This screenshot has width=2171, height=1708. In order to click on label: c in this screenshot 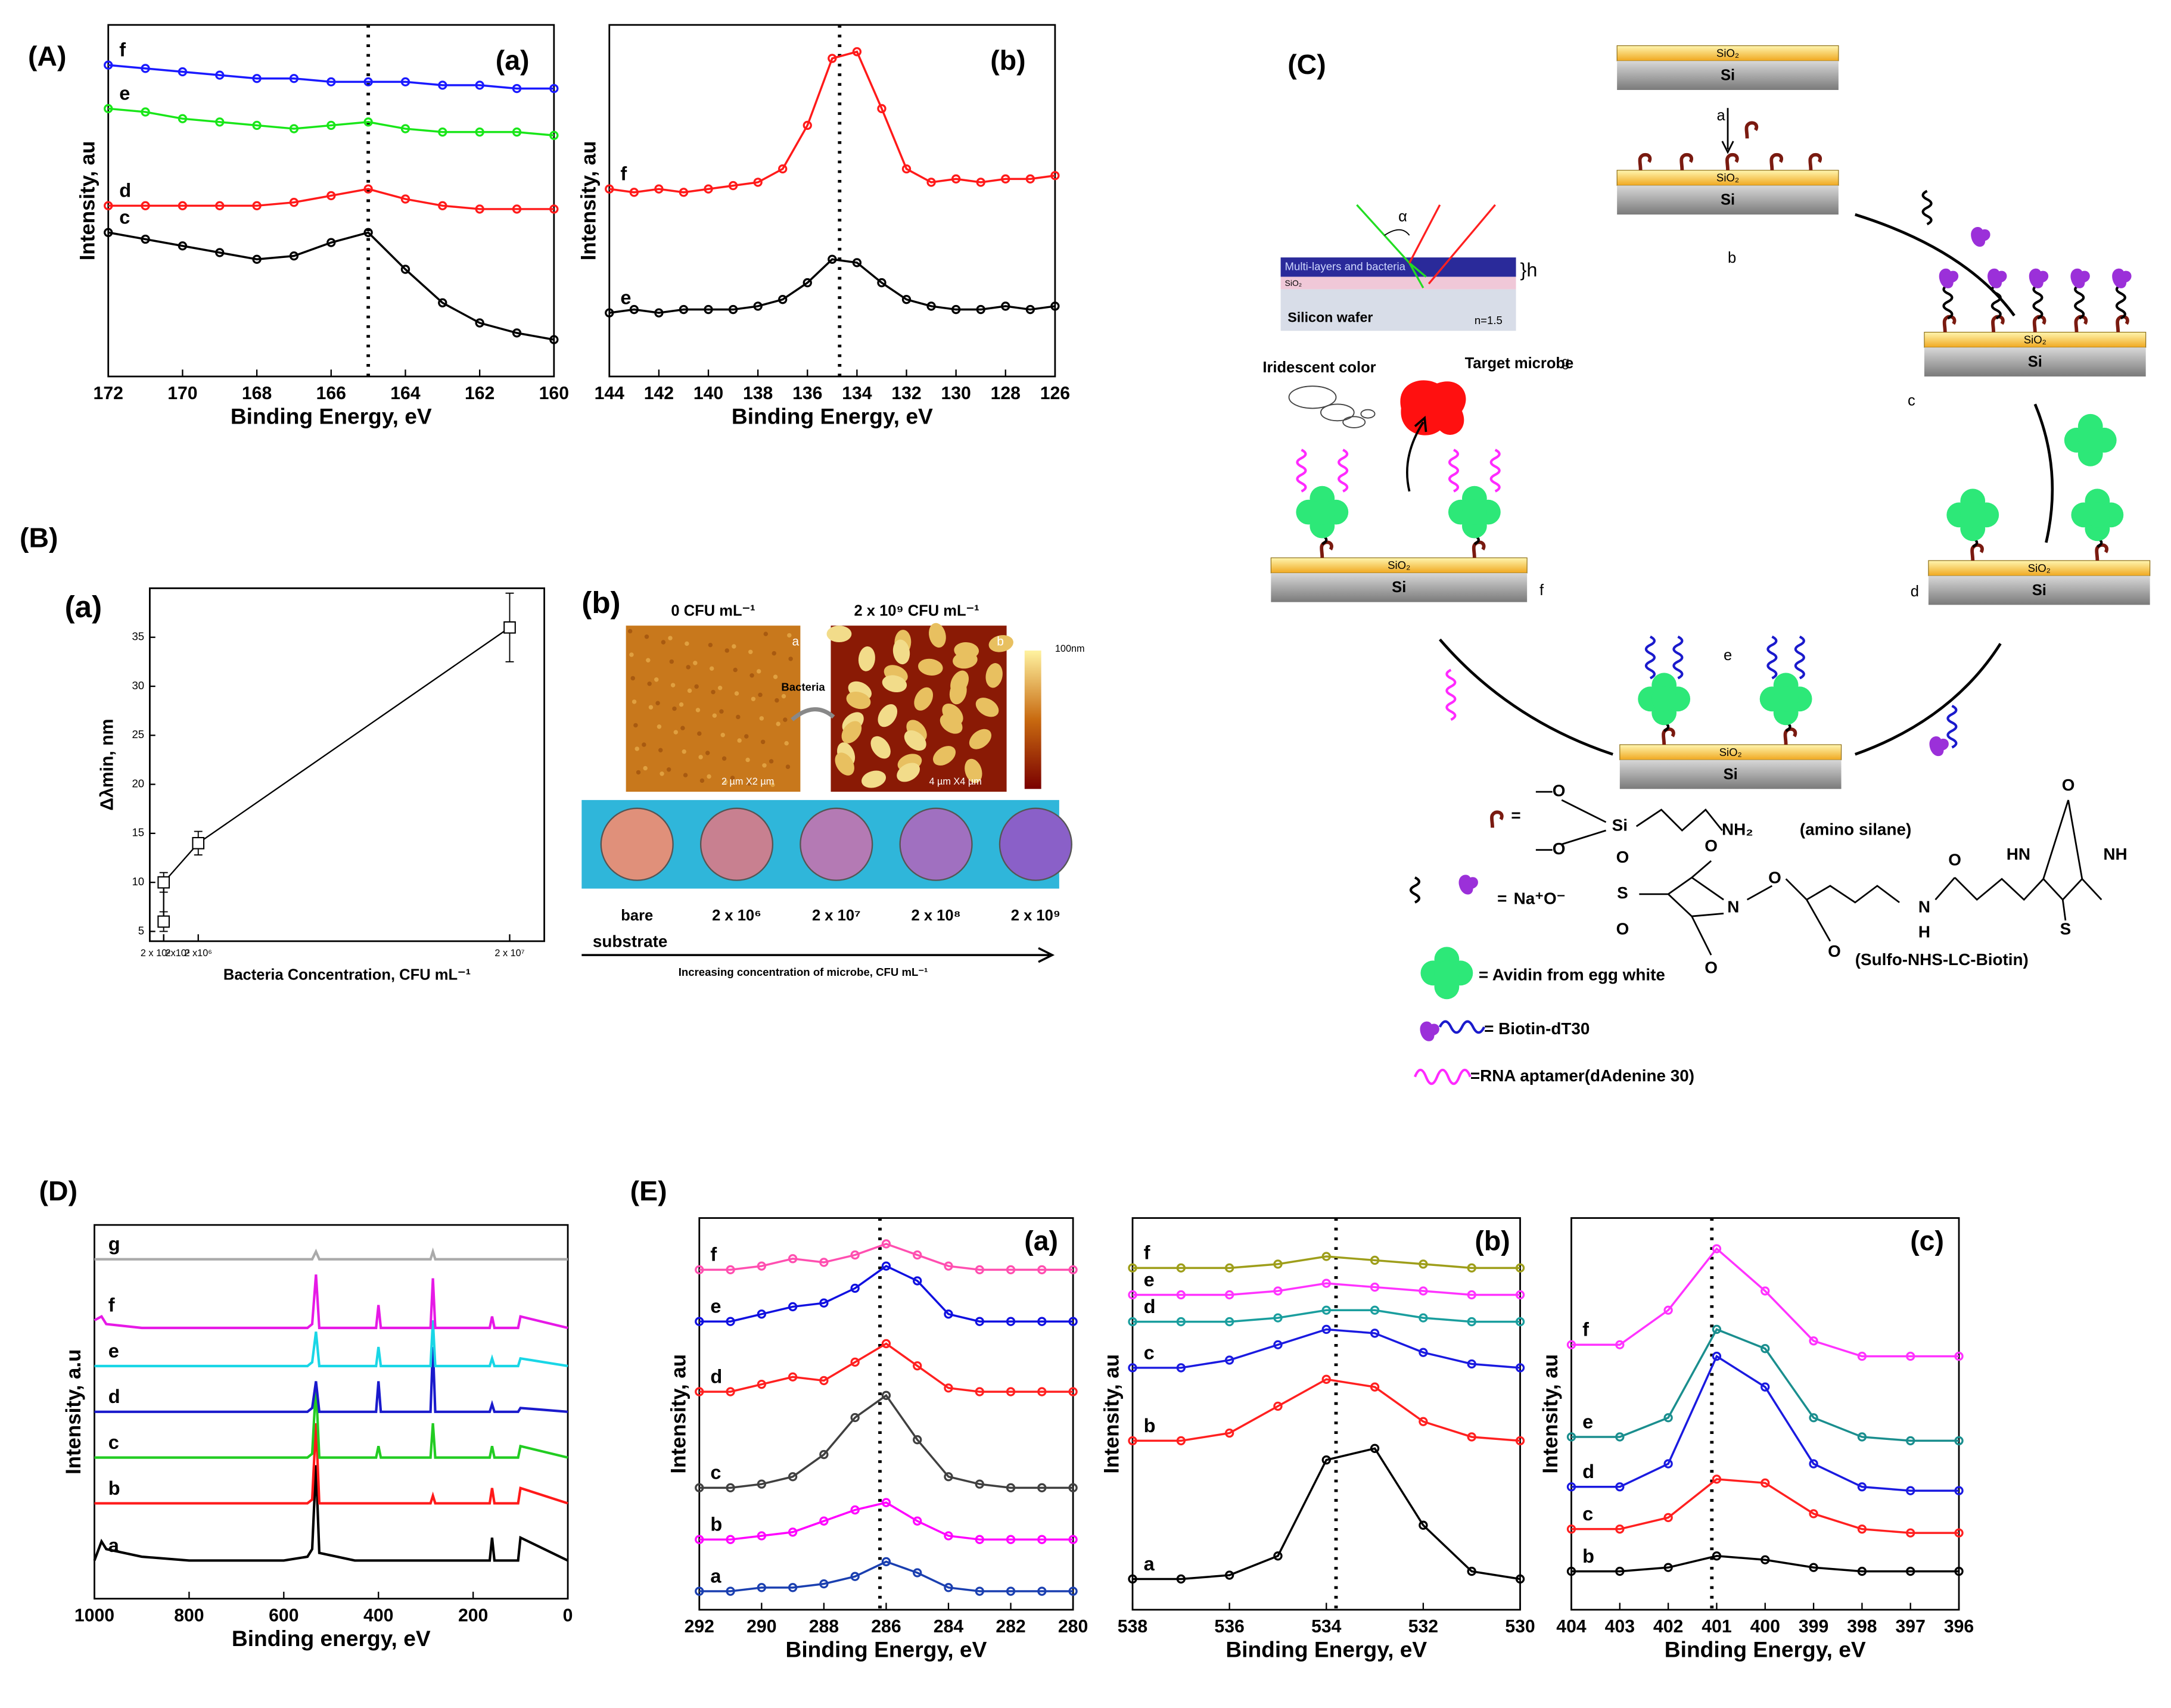, I will do `click(1911, 401)`.